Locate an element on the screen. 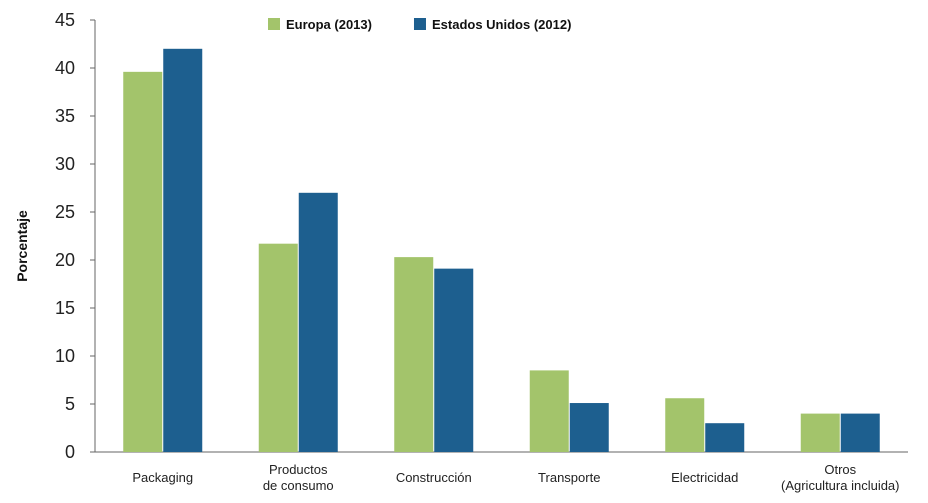 Image resolution: width=928 pixels, height=503 pixels. y-tick-label: 40 is located at coordinates (65, 68).